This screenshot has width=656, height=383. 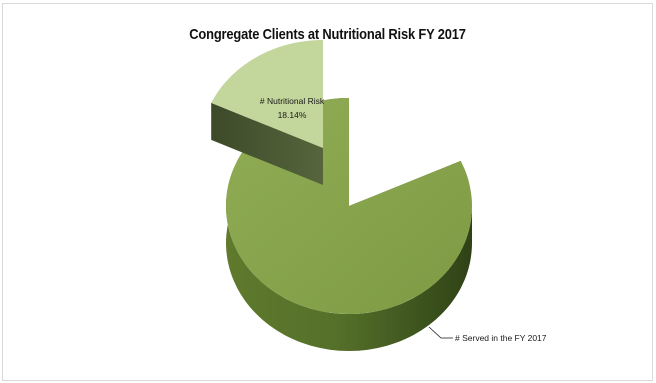 I want to click on slice-percent-nutritional-risk: 18.14%, so click(x=292, y=115).